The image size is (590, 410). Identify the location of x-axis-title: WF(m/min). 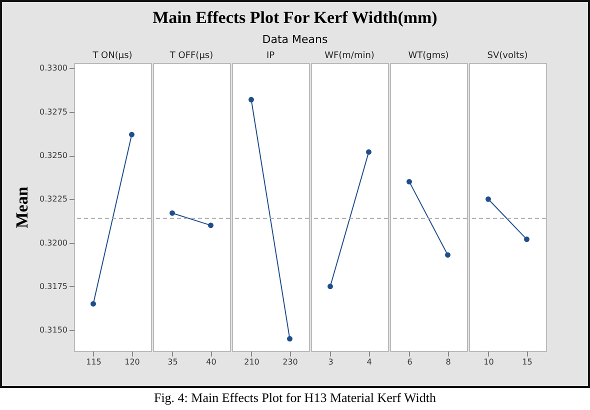
(349, 56).